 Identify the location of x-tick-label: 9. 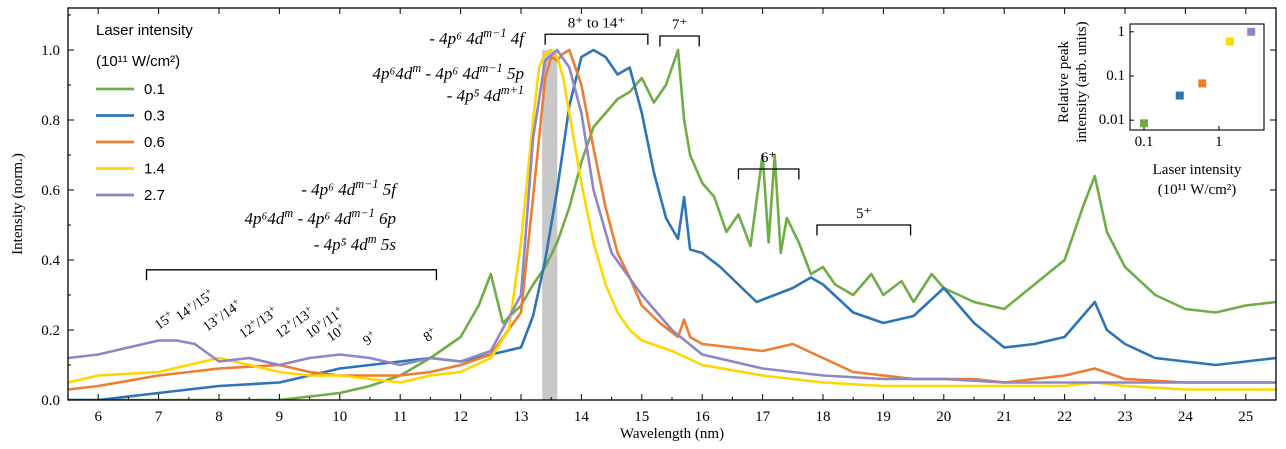
(280, 417).